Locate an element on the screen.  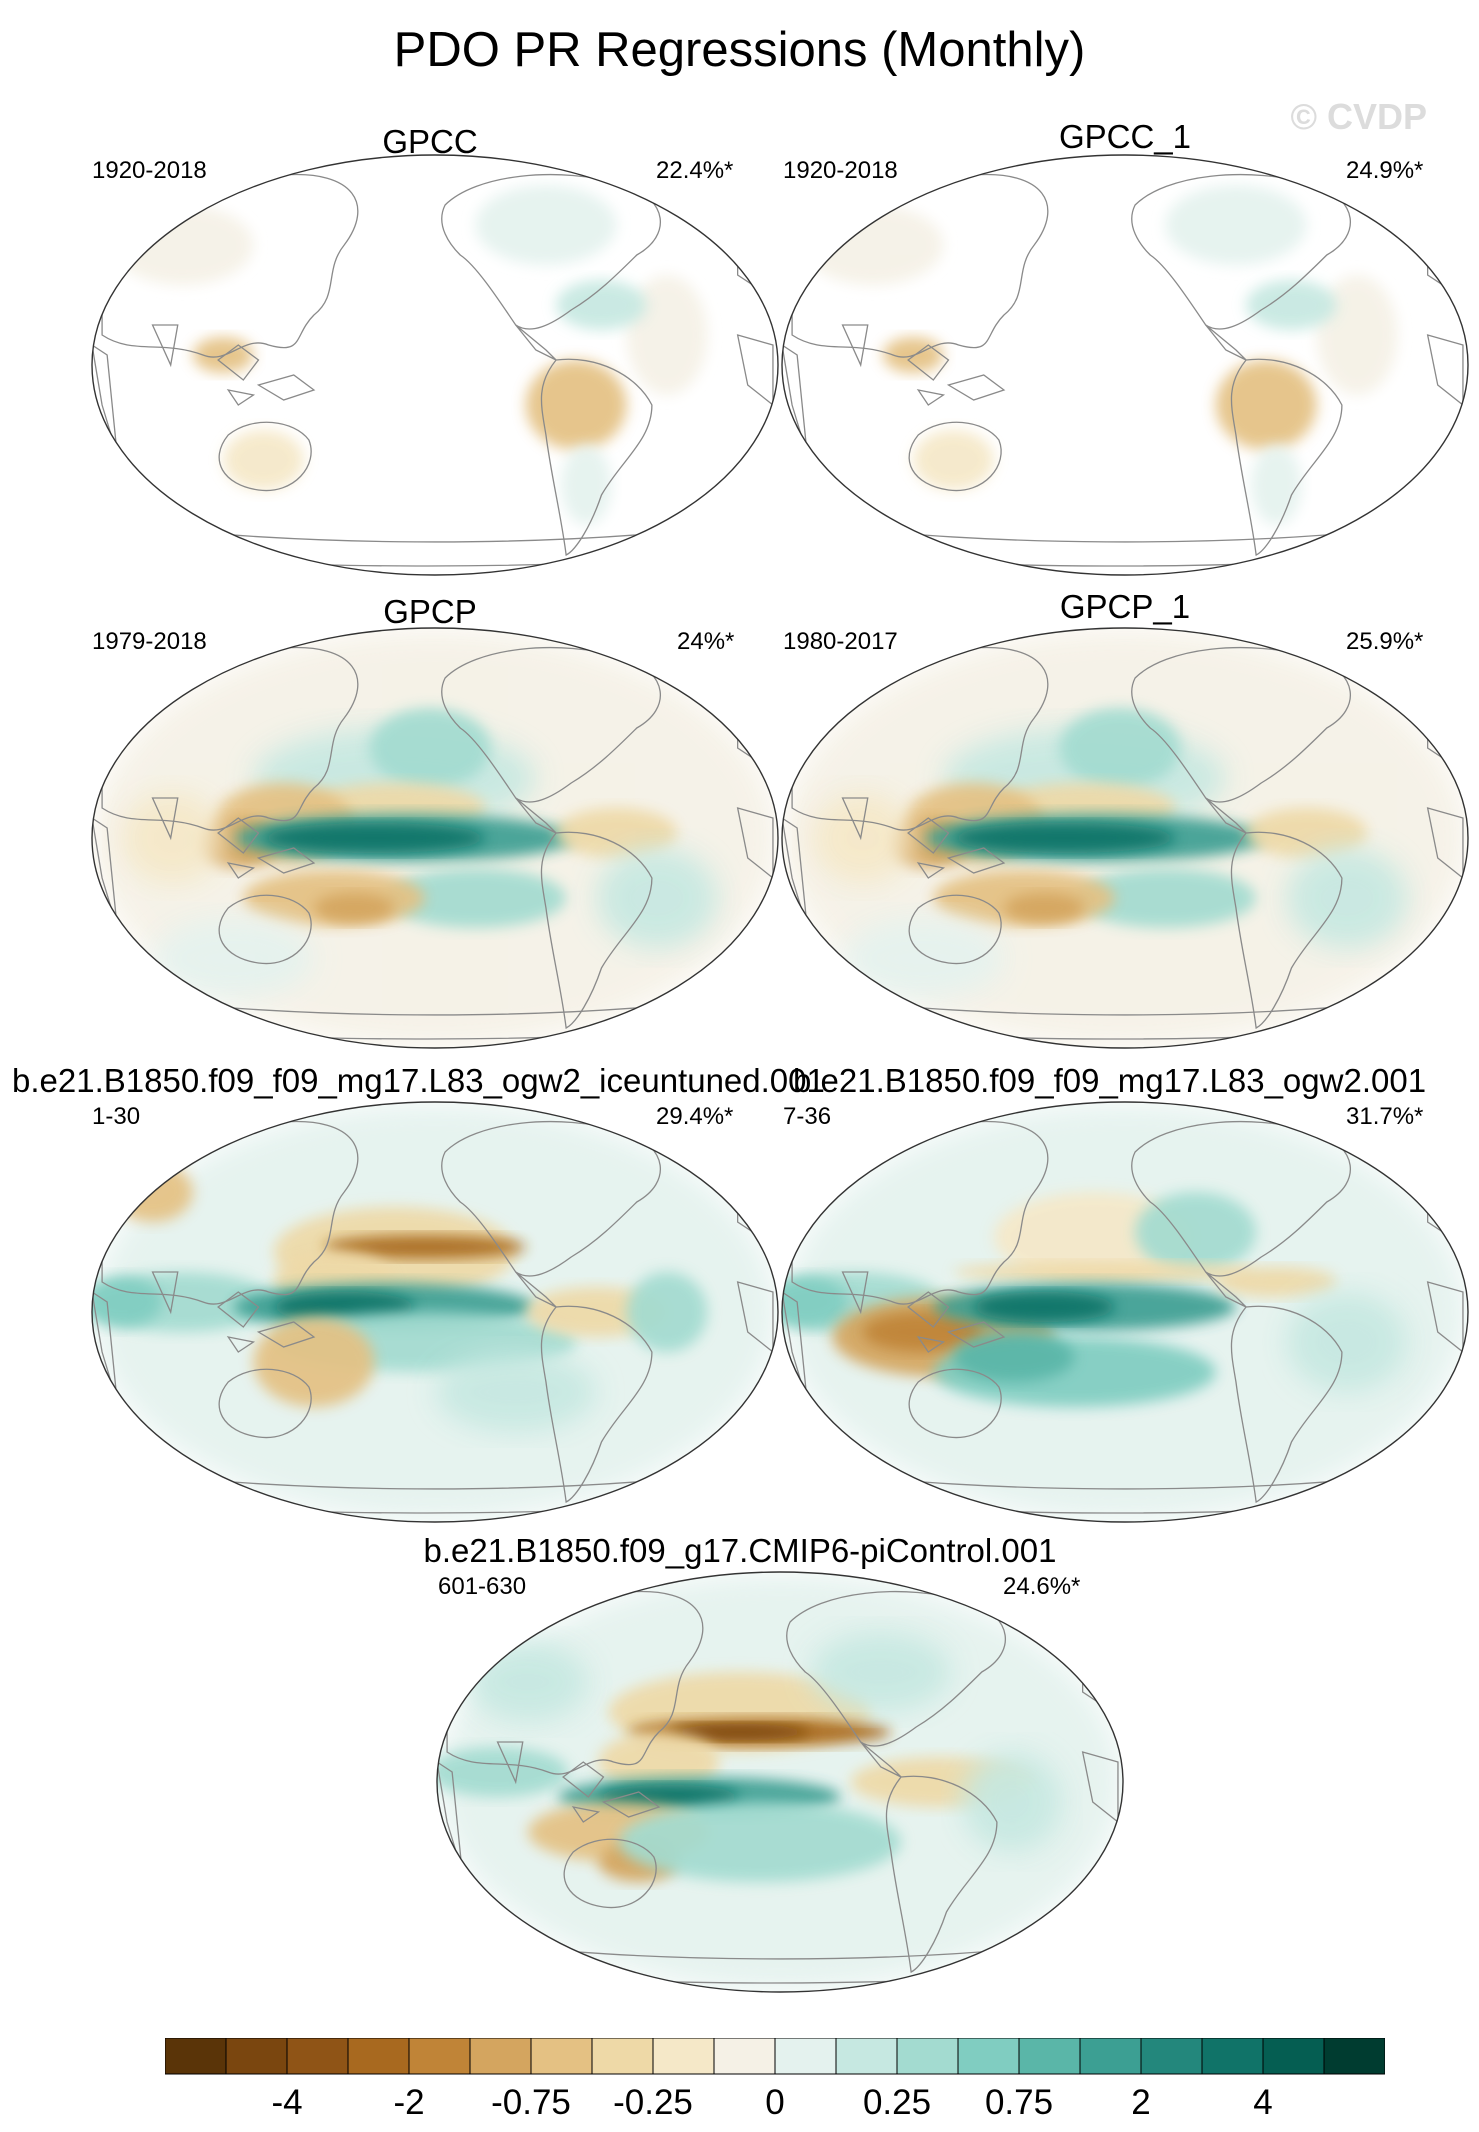
panel-title-gpcc-1: GPCC_1 is located at coordinates (1125, 136).